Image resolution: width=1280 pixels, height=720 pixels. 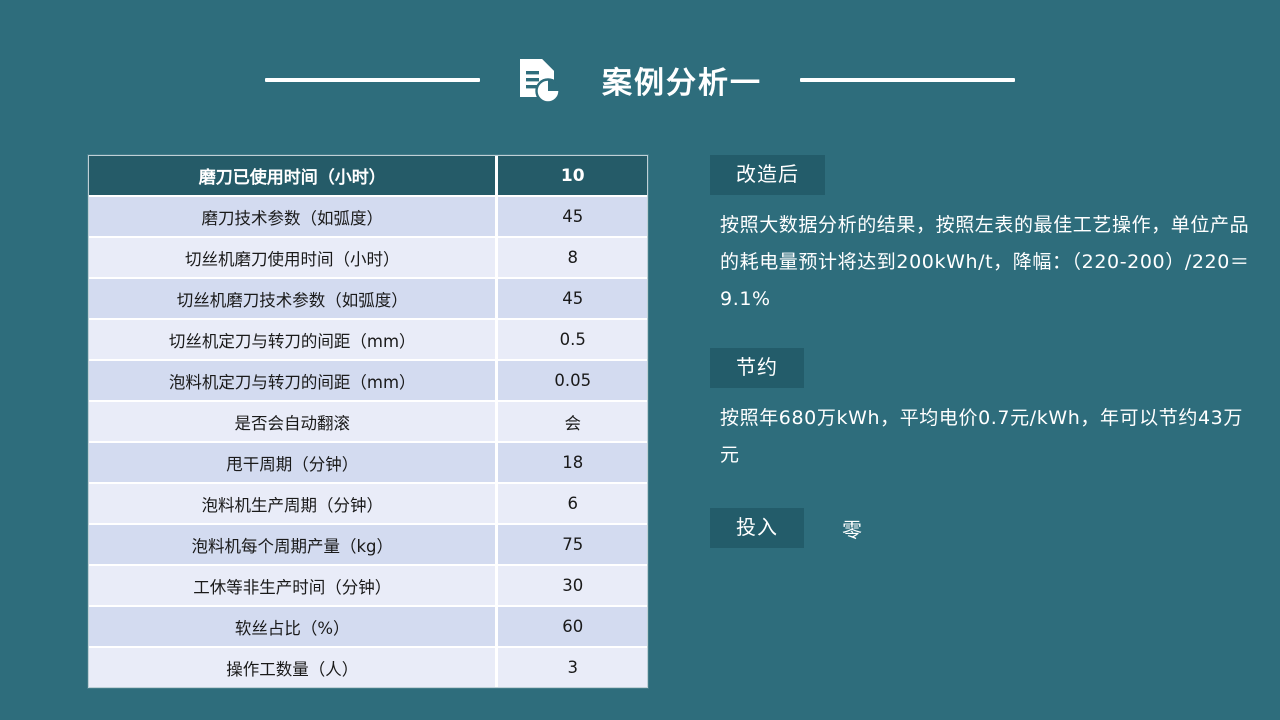 I want to click on header-rule-left, so click(x=372, y=80).